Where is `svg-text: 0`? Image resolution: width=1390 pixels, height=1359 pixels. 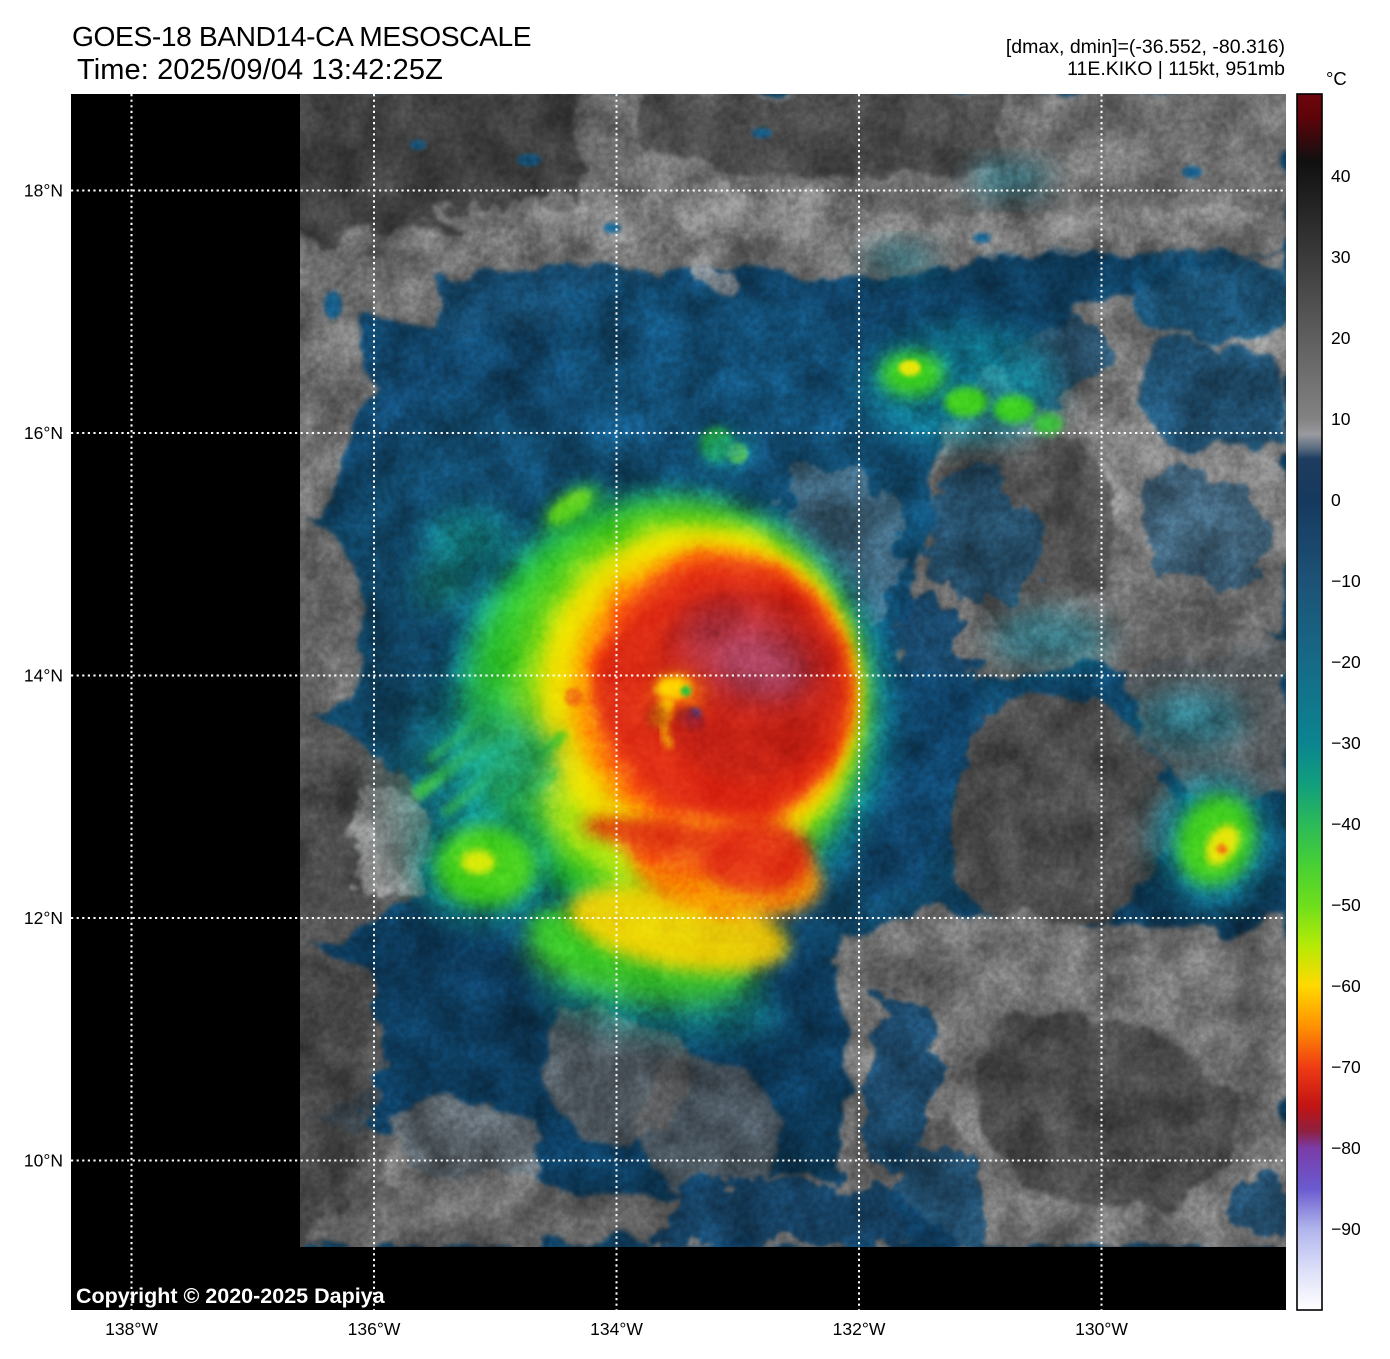
svg-text: 0 is located at coordinates (1336, 500).